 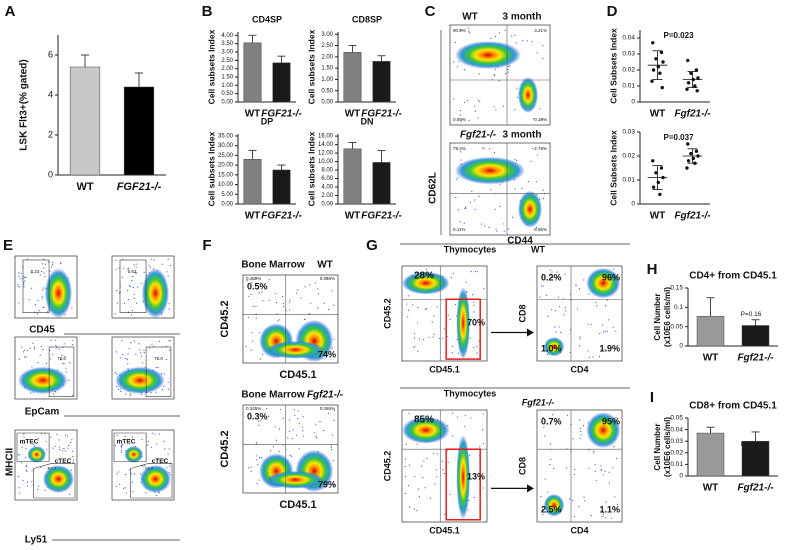 I want to click on y-tick-label: 3.50, so click(x=227, y=44).